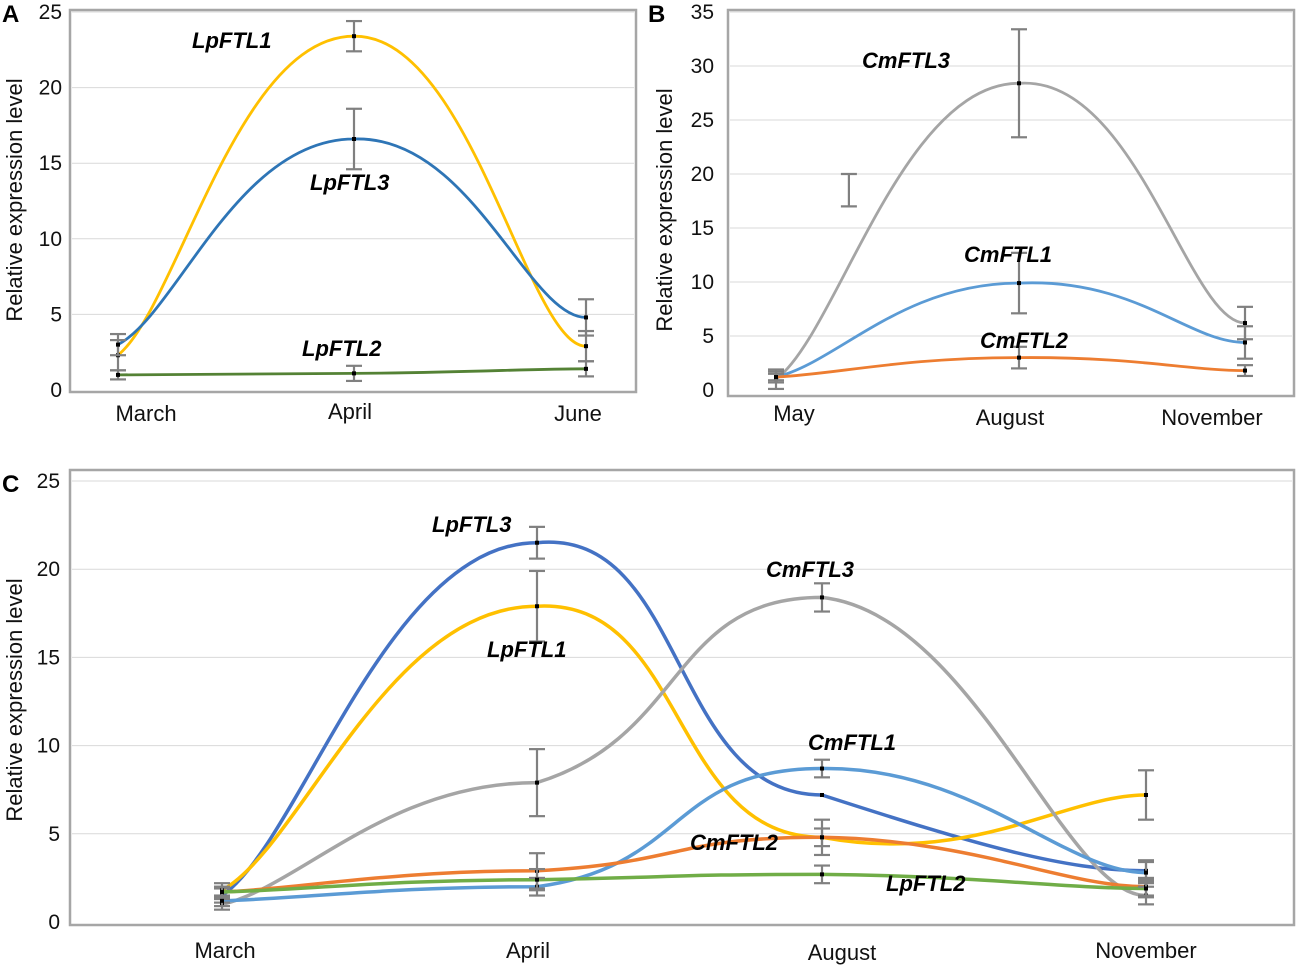 The height and width of the screenshot is (968, 1299). Describe the element at coordinates (684, 883) in the screenshot. I see `series-line-lpftl2` at that location.